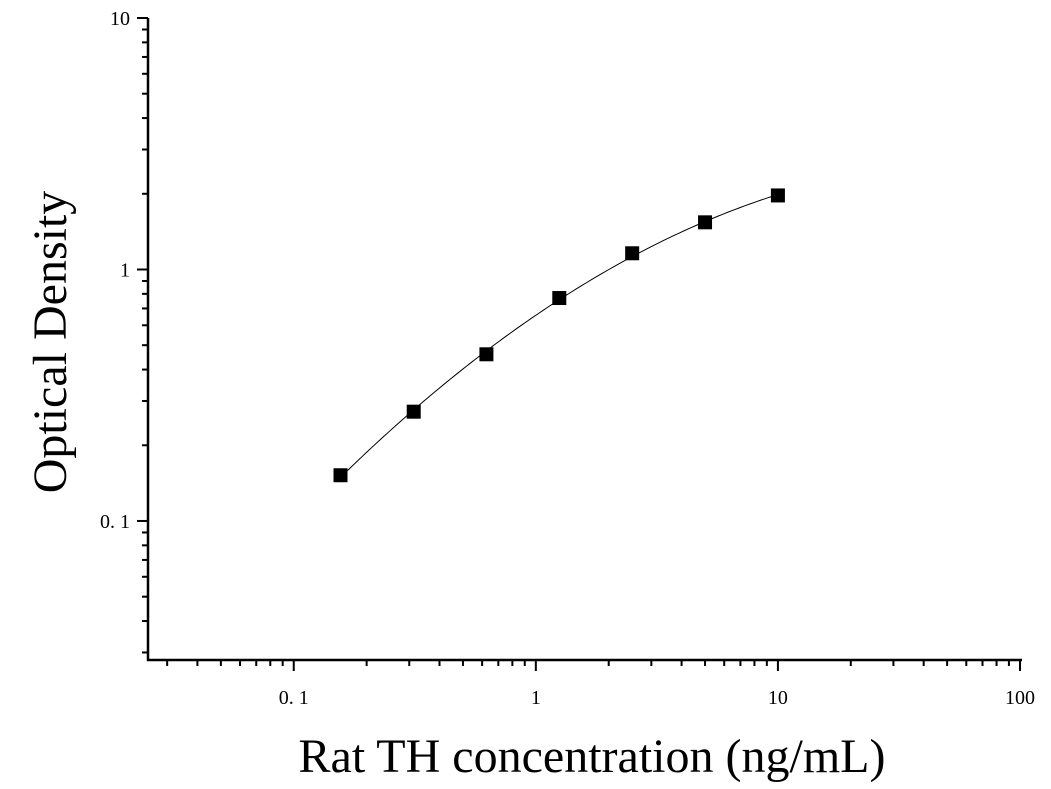 The height and width of the screenshot is (789, 1051). What do you see at coordinates (294, 698) in the screenshot?
I see `x-tick-label: 0. 1` at bounding box center [294, 698].